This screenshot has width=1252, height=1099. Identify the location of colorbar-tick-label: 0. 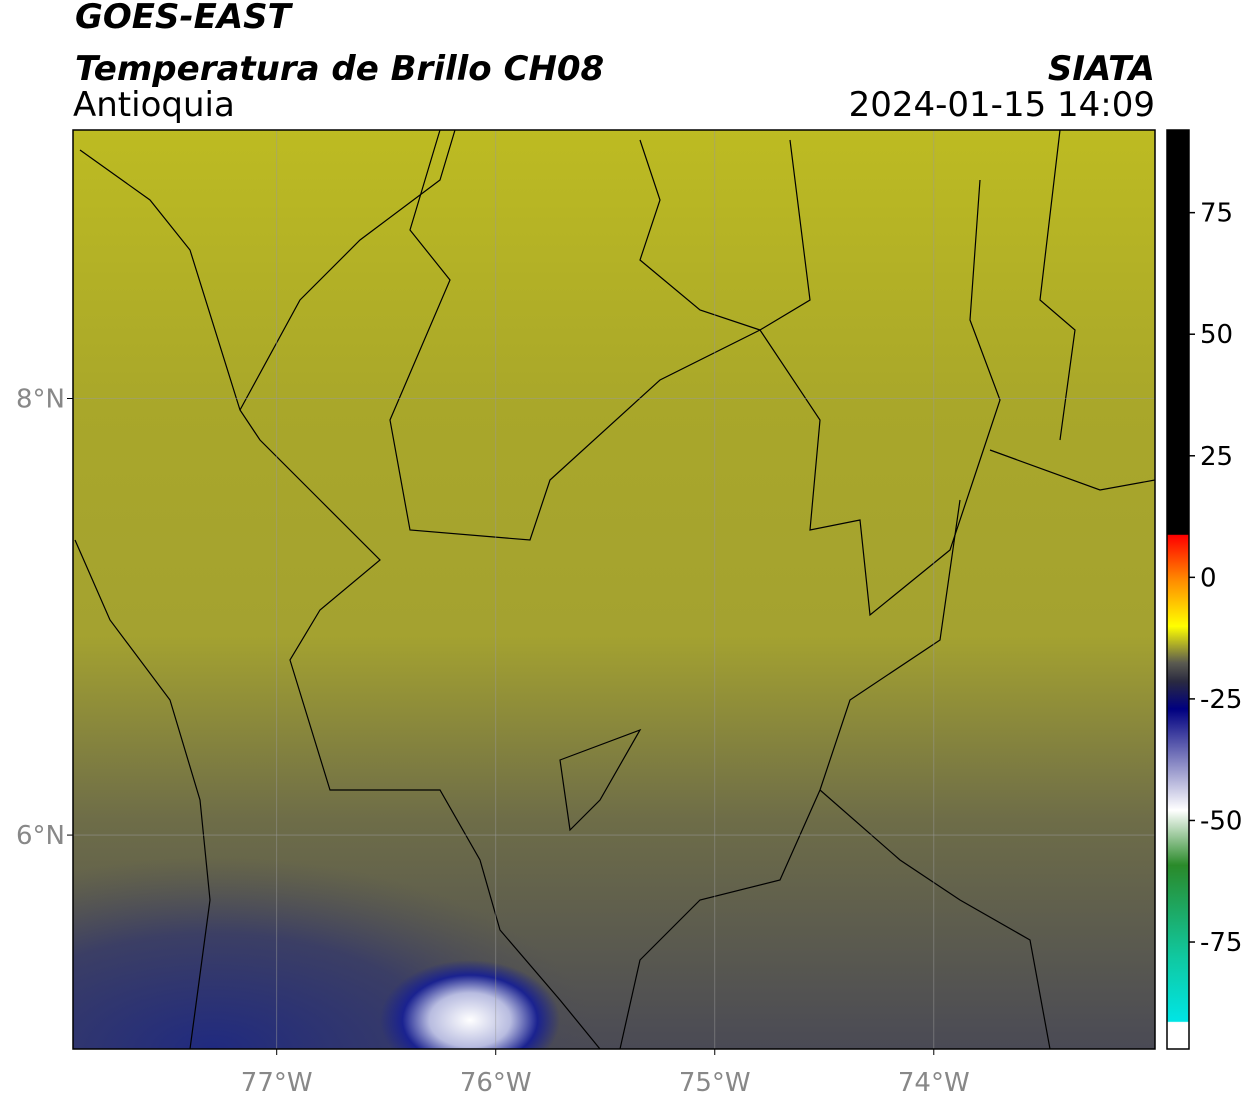
(1208, 578).